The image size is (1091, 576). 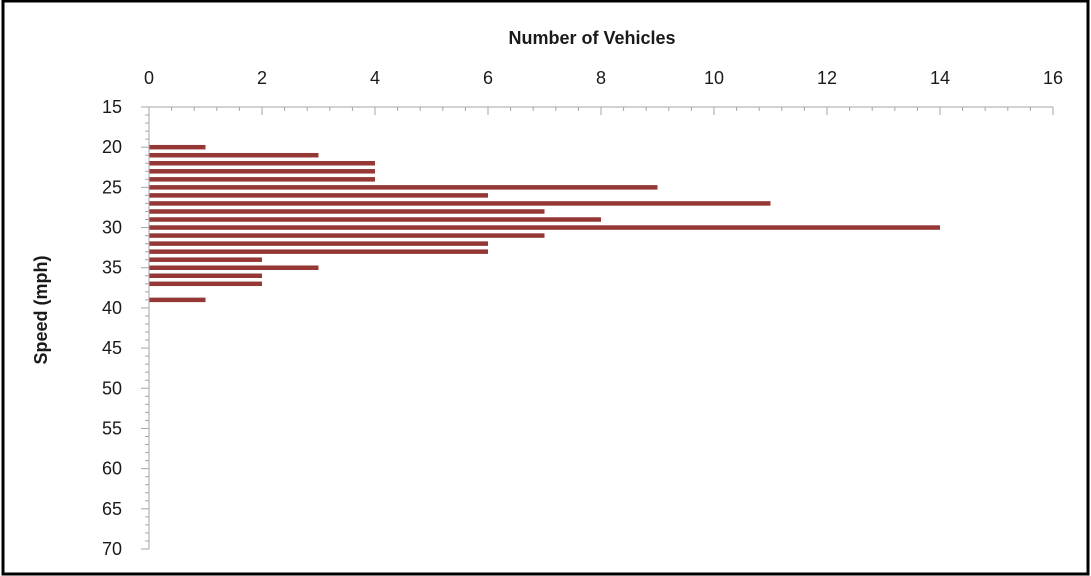 What do you see at coordinates (488, 78) in the screenshot?
I see `x-tick-label-6: 6` at bounding box center [488, 78].